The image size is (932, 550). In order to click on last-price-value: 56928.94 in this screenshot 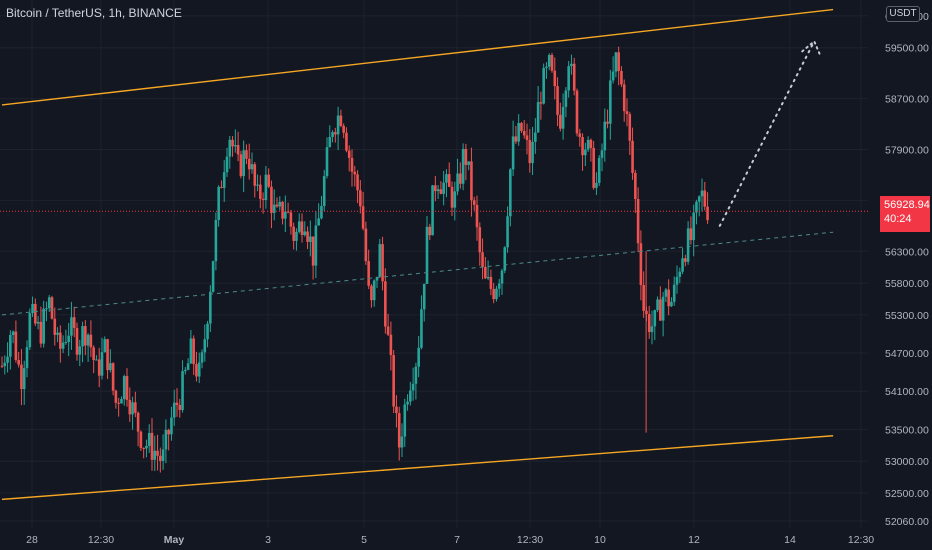, I will do `click(907, 205)`.